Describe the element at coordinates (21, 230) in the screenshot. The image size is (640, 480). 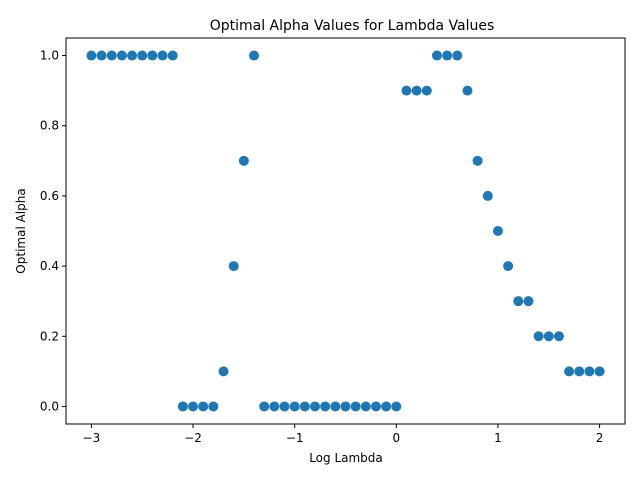
I see `y-axis-label: Optimal Alpha` at that location.